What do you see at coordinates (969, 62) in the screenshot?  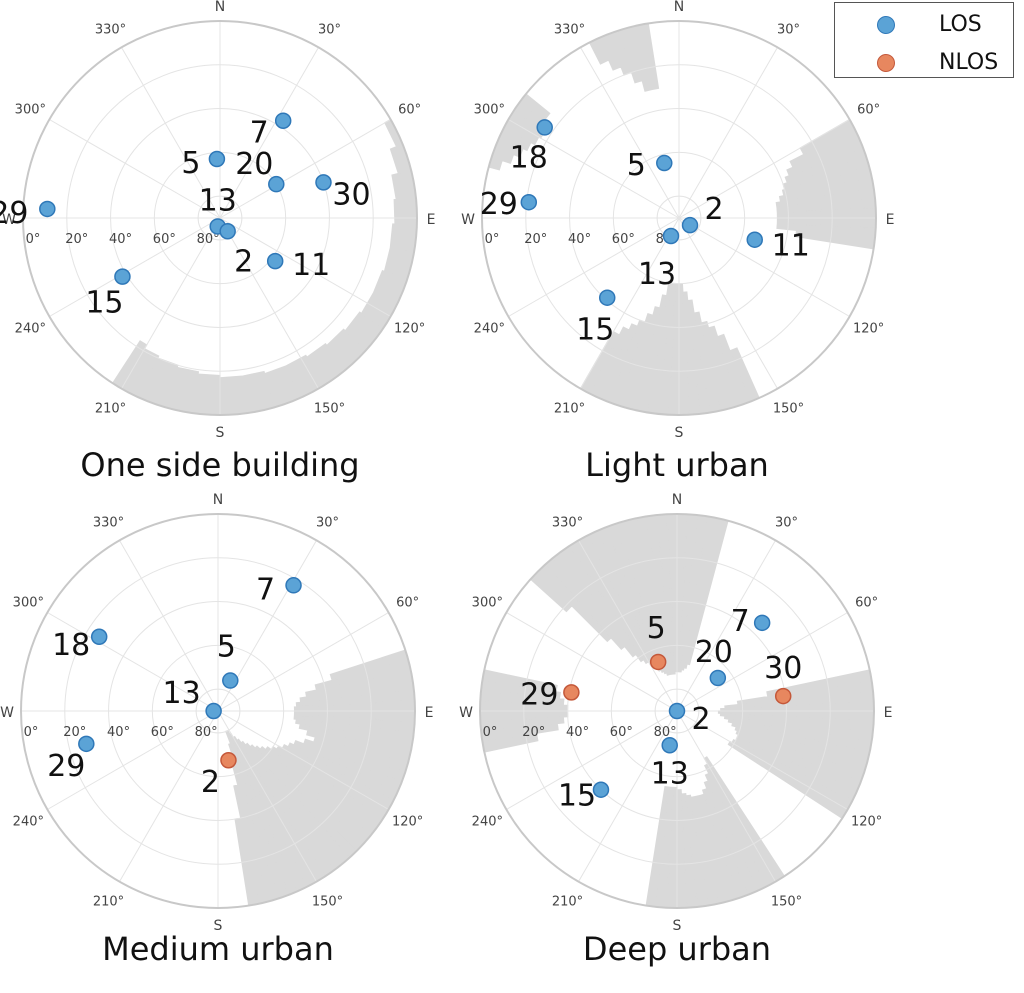 I see `legend-label-nlos: NLOS` at bounding box center [969, 62].